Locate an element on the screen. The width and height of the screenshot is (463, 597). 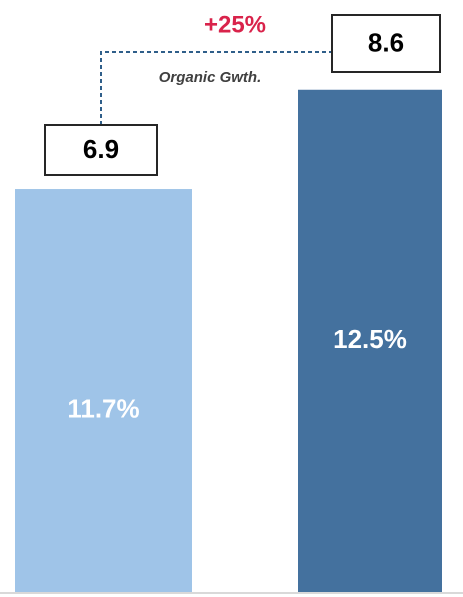
inner-label: 11.7% is located at coordinates (103, 408).